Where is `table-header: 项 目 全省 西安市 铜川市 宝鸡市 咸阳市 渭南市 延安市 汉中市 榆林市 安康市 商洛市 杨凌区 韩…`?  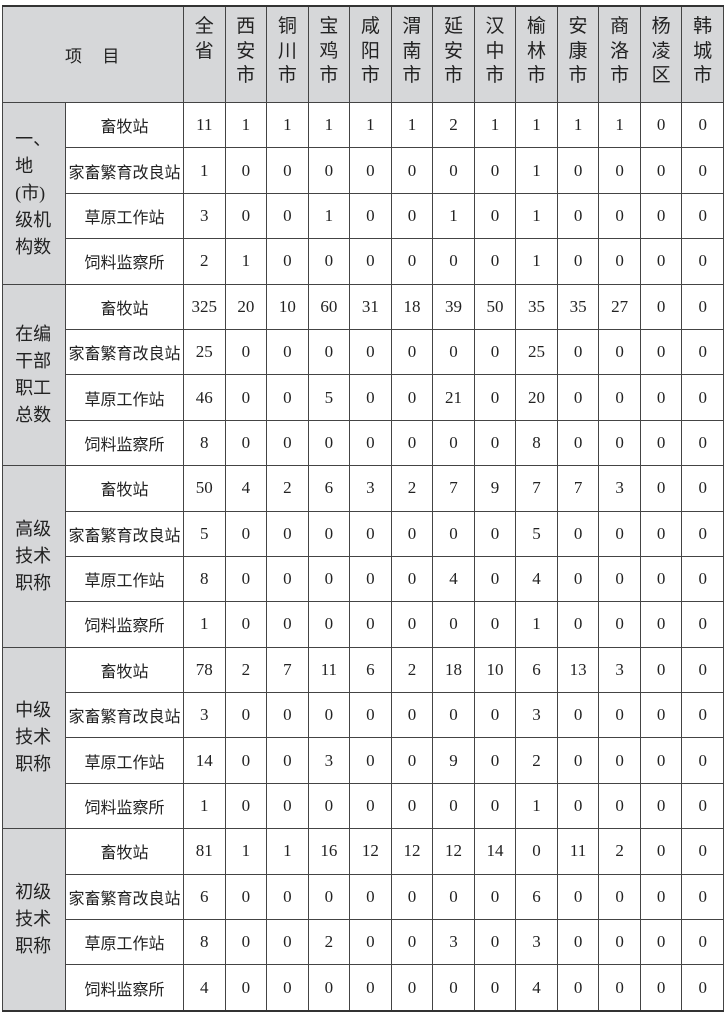
table-header: 项 目 全省 西安市 铜川市 宝鸡市 咸阳市 渭南市 延安市 汉中市 榆林市 安康市 商洛市 杨凌区 韩… is located at coordinates (362, 54).